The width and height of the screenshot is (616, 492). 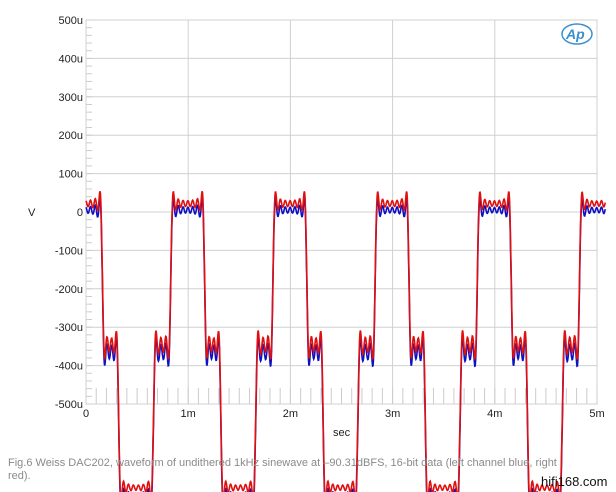 What do you see at coordinates (71, 175) in the screenshot?
I see `y-tick-label: 100u` at bounding box center [71, 175].